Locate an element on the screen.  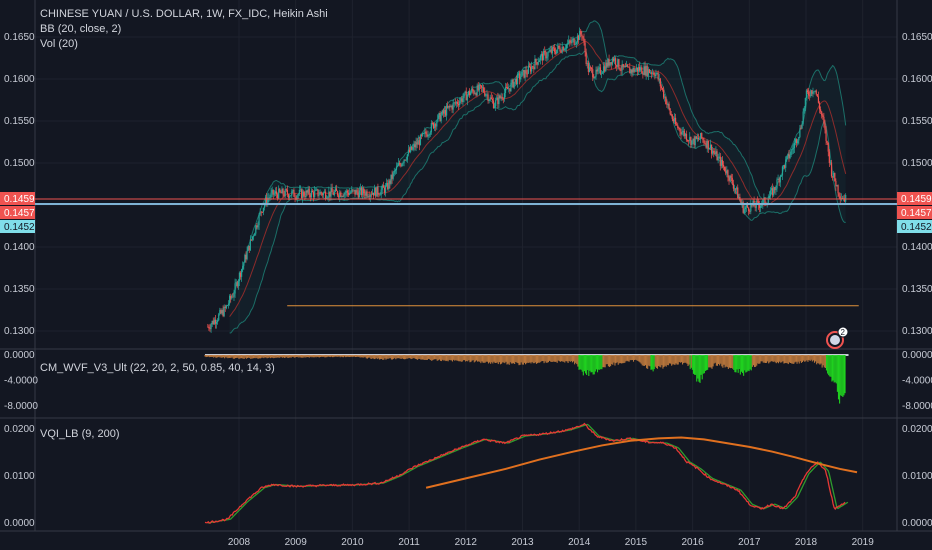
time-tick: 2015 is located at coordinates (636, 542).